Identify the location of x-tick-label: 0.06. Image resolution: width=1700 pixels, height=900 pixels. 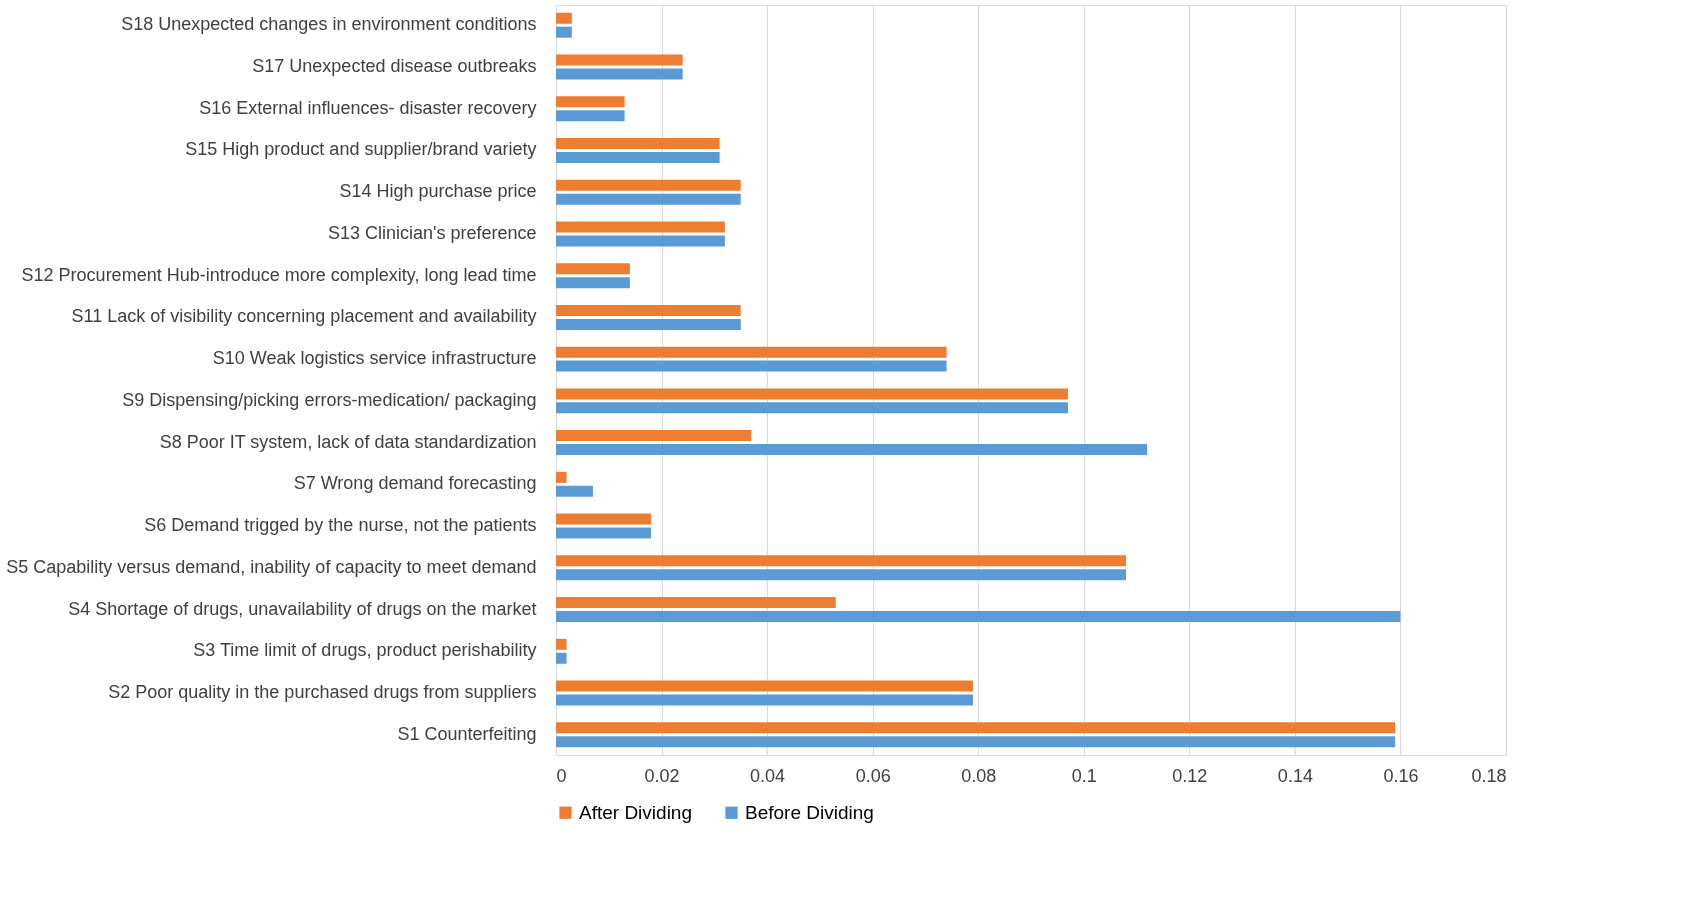
(873, 775).